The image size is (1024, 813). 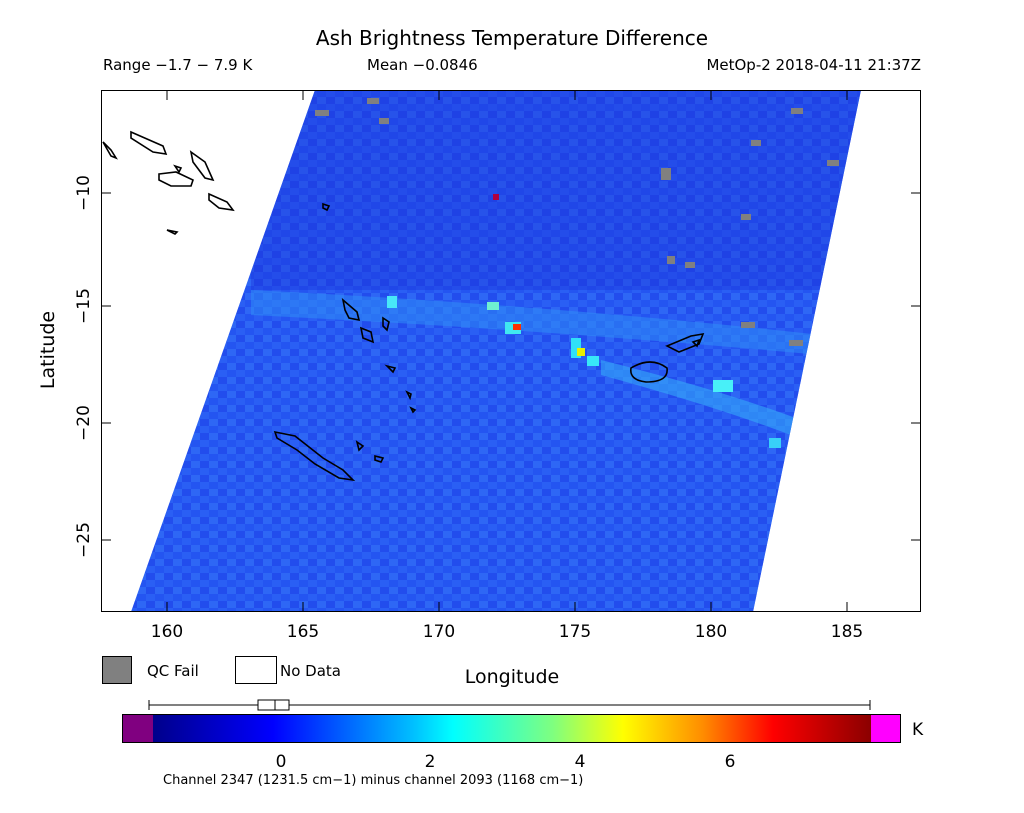 I want to click on colorbar-tick-label: 2, so click(x=430, y=762).